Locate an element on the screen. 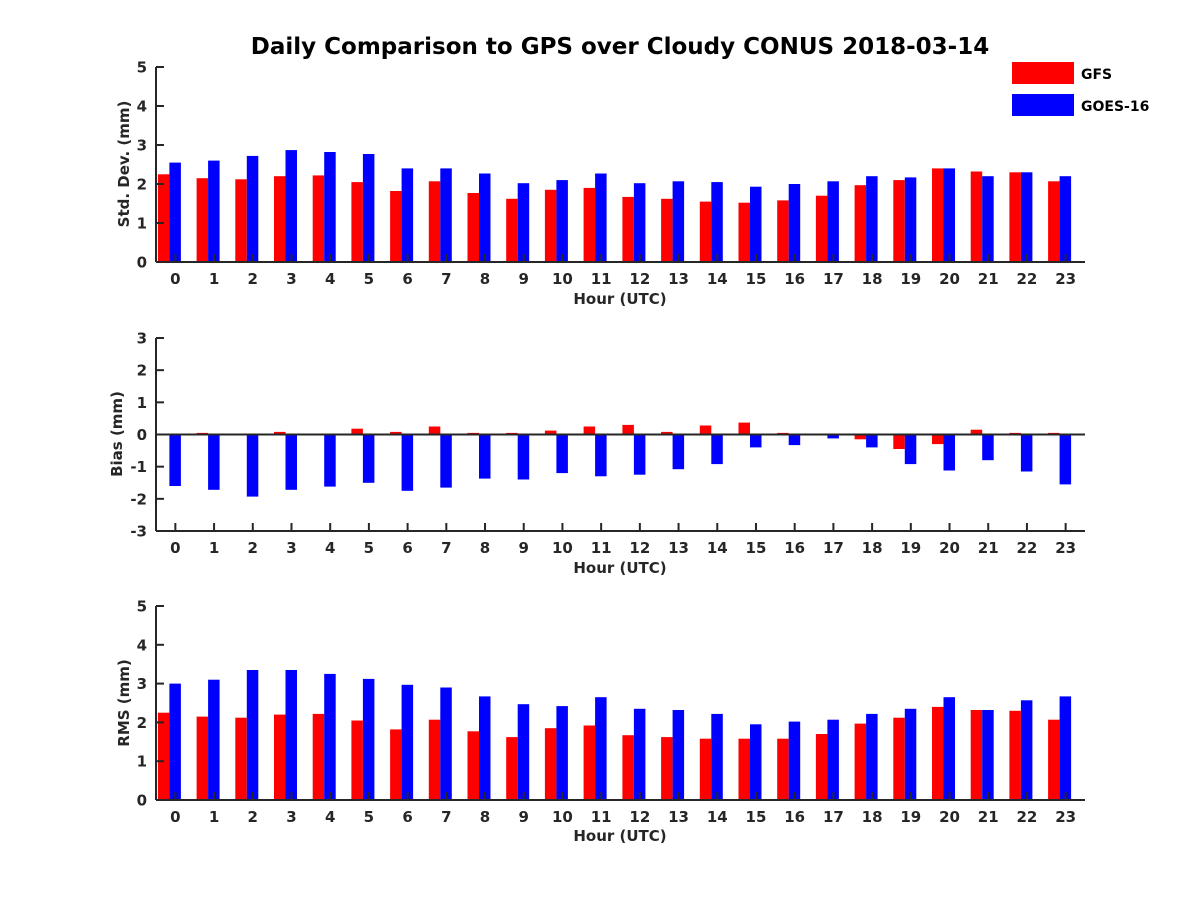 This screenshot has height=900, width=1200. std-dev-xtick-label: 13 is located at coordinates (678, 279).